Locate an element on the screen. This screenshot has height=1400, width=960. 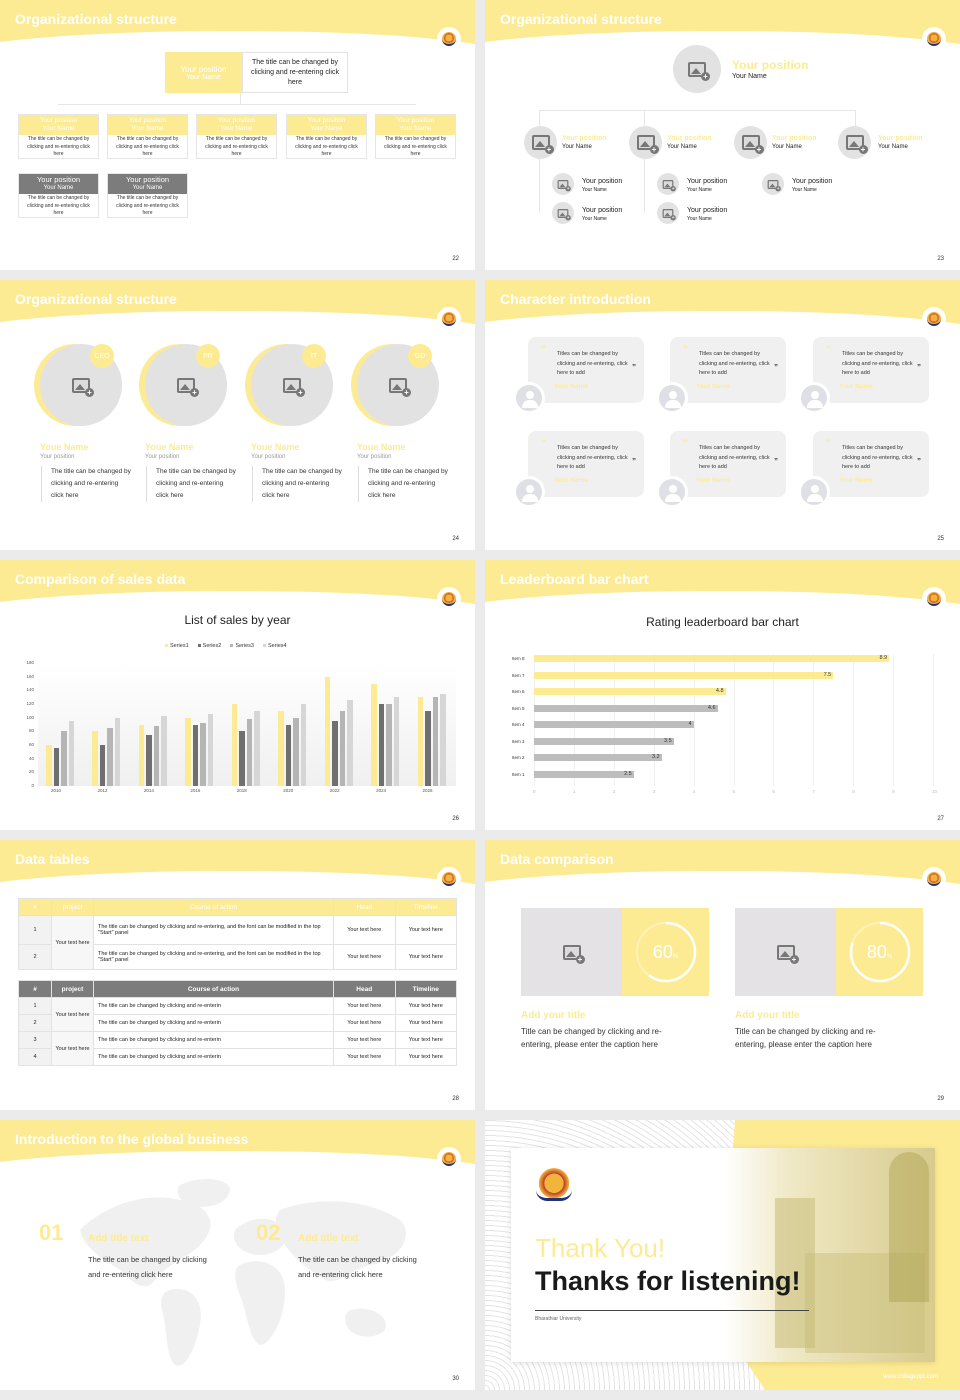
slide-header: Organizational structure is located at coordinates (722, 23).